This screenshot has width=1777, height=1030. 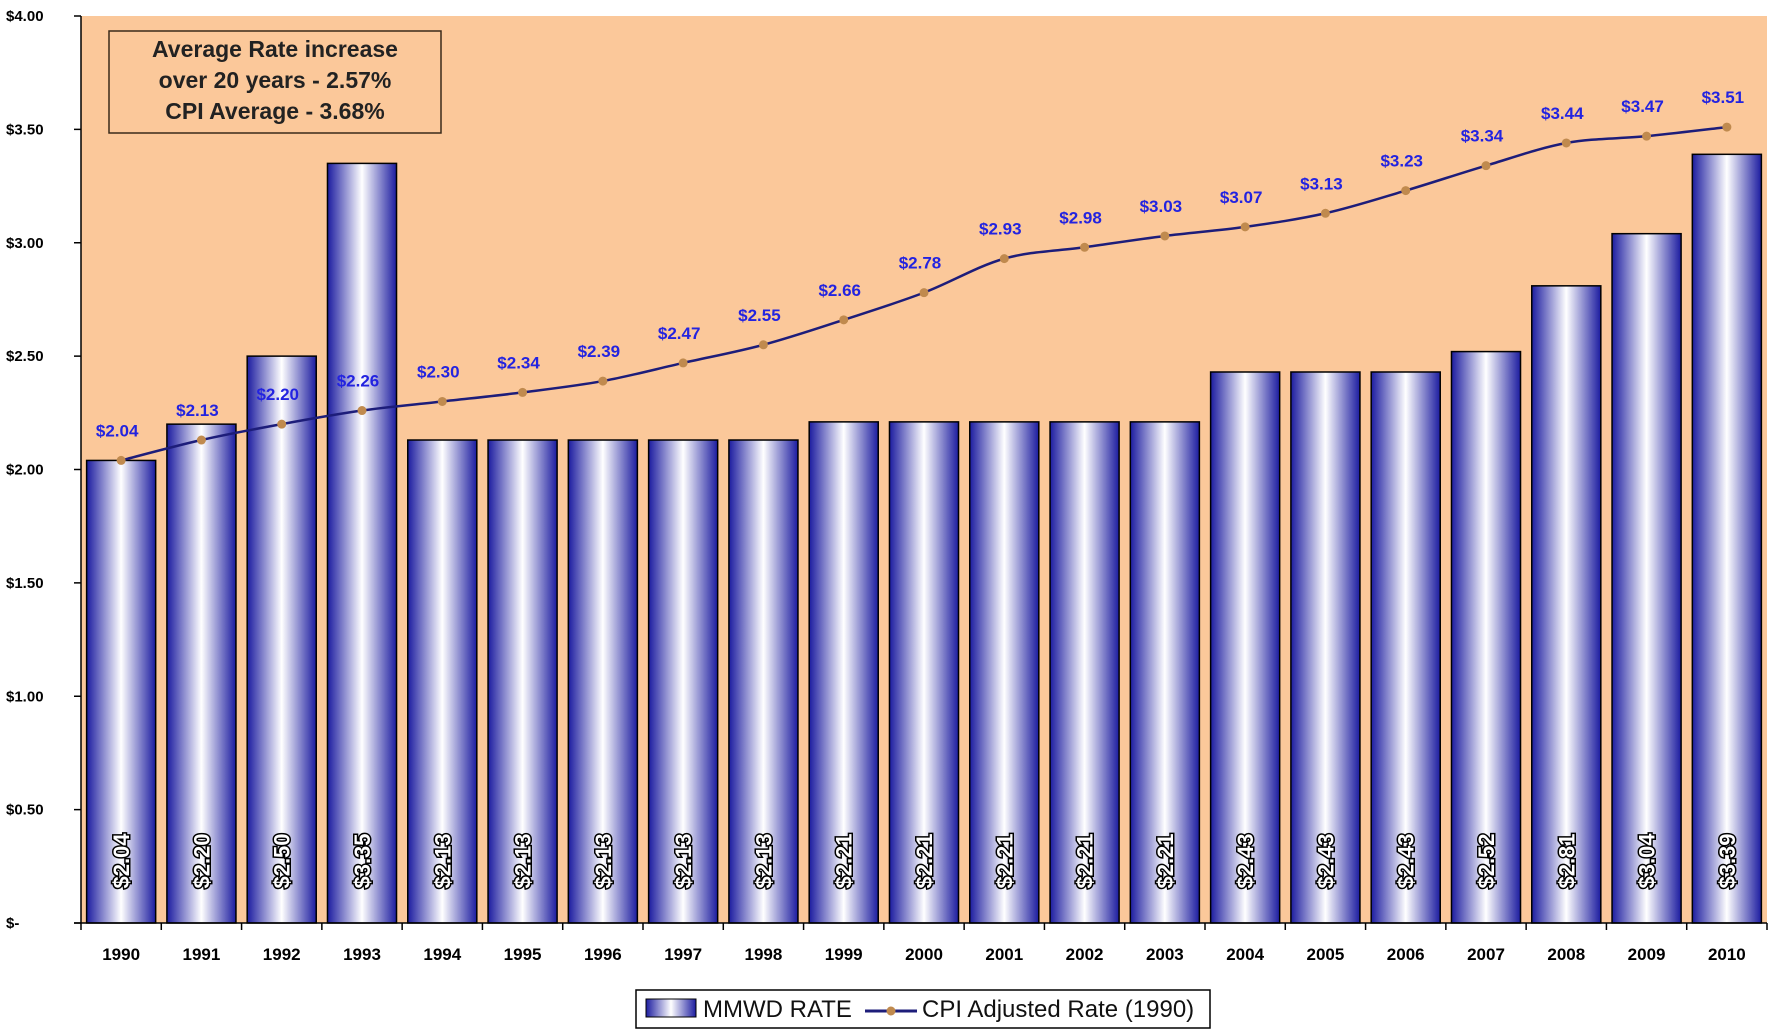 What do you see at coordinates (1401, 161) in the screenshot?
I see `cpi-value-label: $3.23` at bounding box center [1401, 161].